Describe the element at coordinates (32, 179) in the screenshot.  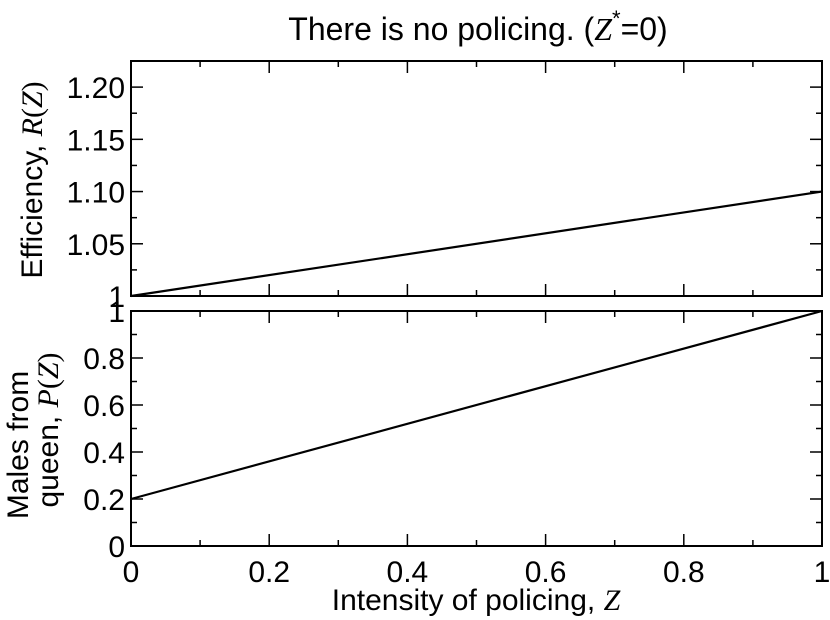
I see `top-y-axis-label: Efficiency, R(Z)` at that location.